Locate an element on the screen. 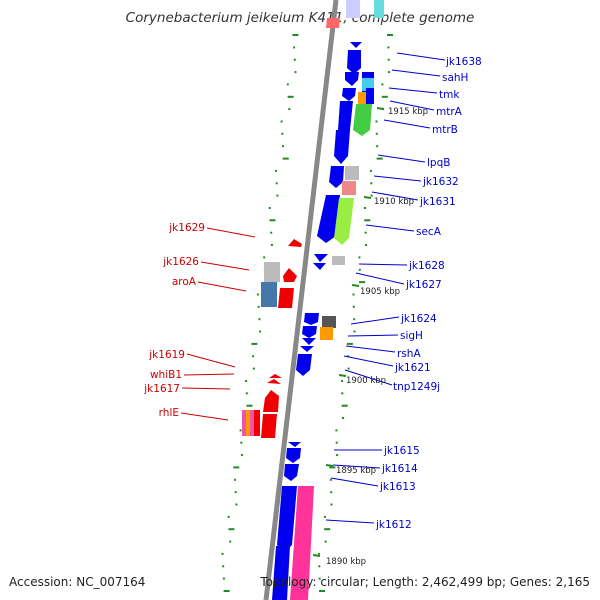  gene-label: whiB1 is located at coordinates (166, 375).